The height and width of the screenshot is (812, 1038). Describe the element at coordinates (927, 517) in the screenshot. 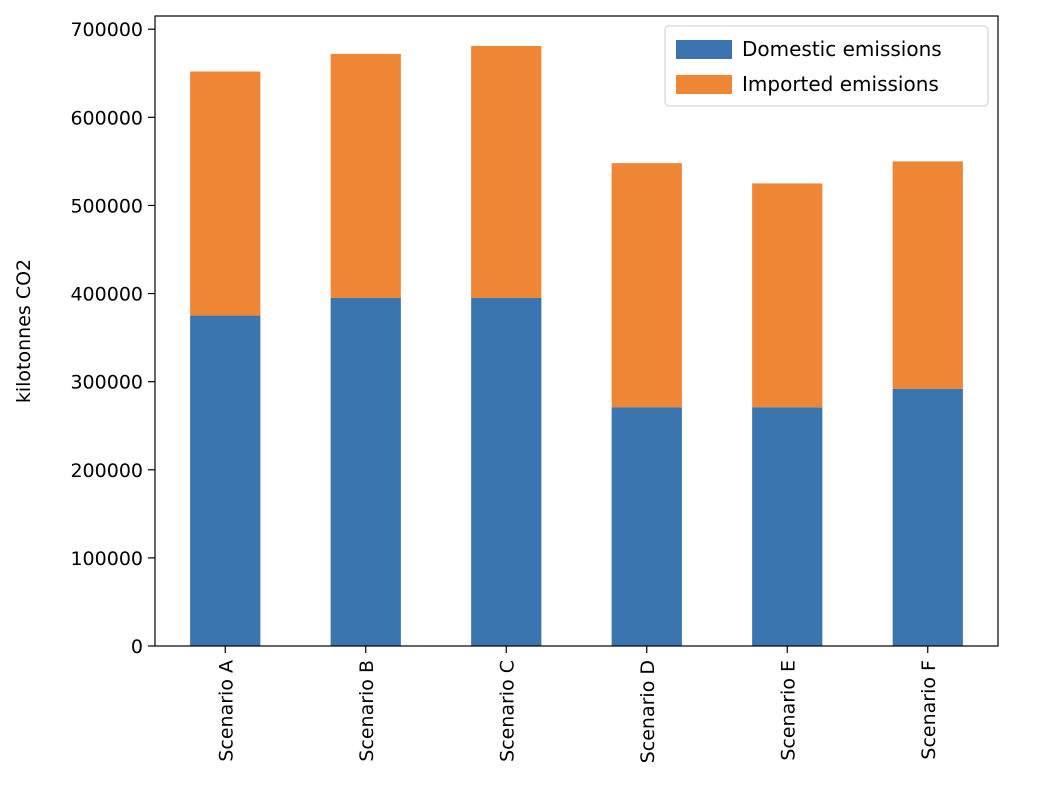

I see `bar-domestic-scenario-f` at that location.